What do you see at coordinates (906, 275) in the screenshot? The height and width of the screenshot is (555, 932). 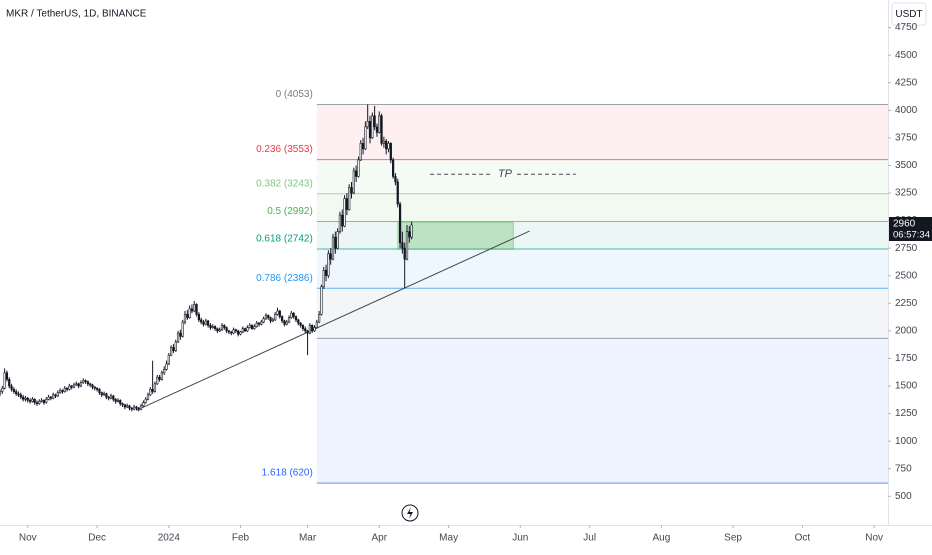 I see `y-tick-label: 2500` at bounding box center [906, 275].